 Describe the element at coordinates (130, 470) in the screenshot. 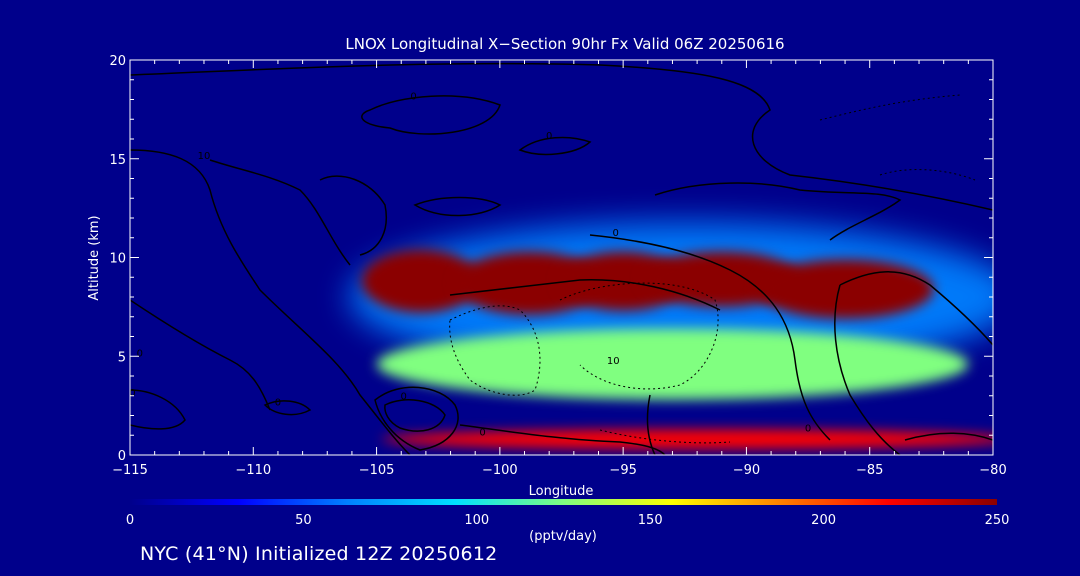

I see `x-tick-label: −115` at that location.